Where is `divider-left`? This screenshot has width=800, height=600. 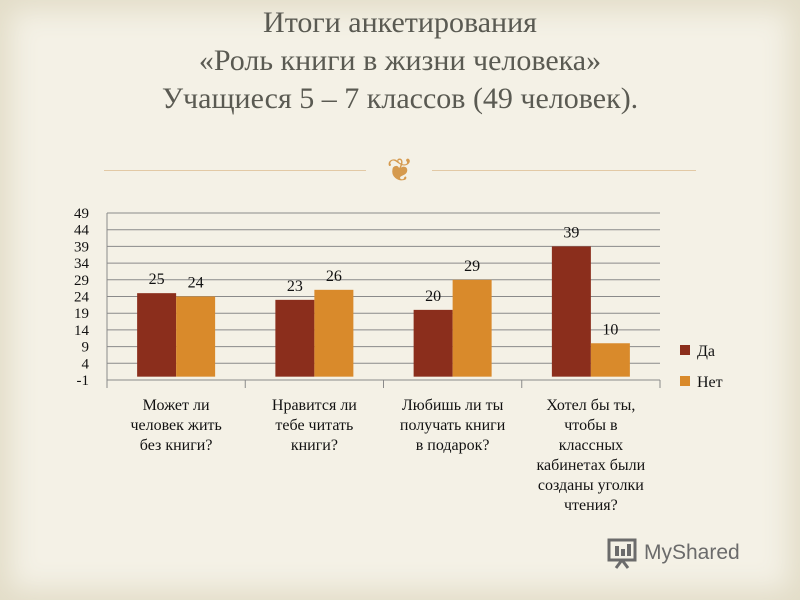
divider-left is located at coordinates (235, 170).